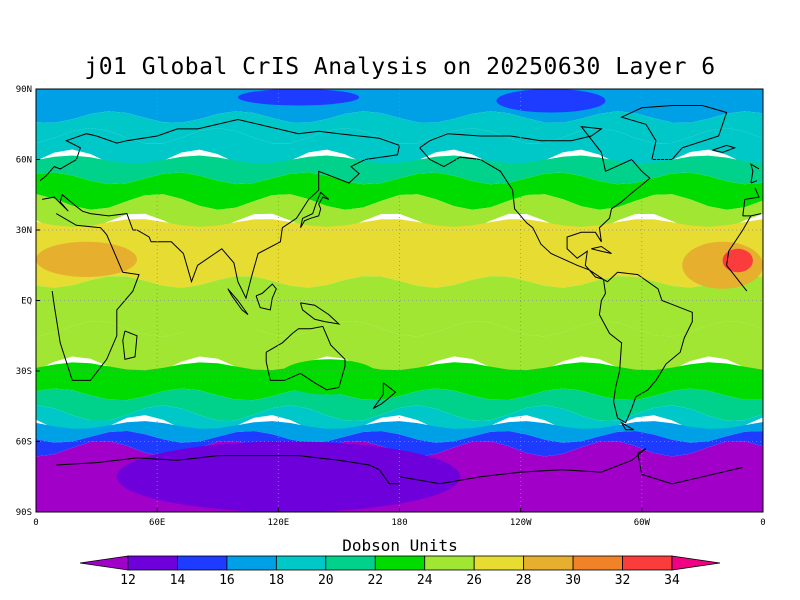 The width and height of the screenshot is (800, 600). What do you see at coordinates (178, 580) in the screenshot?
I see `colorbar-tick-label: 14` at bounding box center [178, 580].